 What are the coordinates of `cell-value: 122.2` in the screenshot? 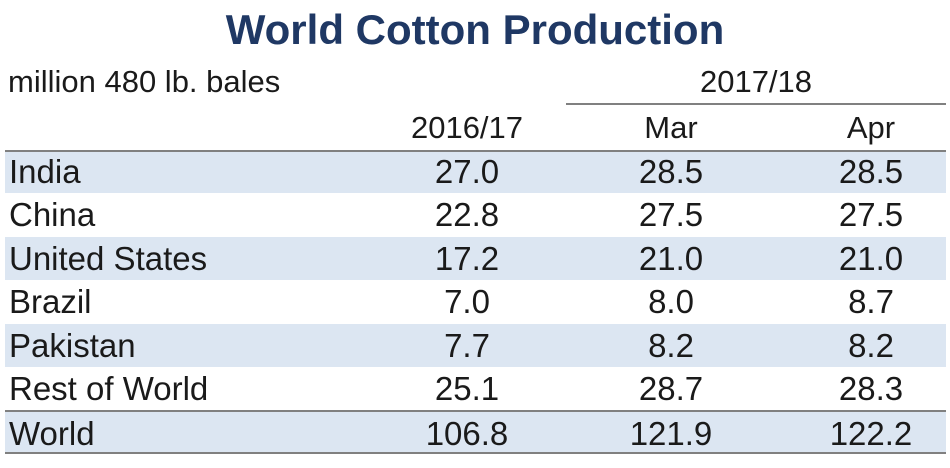 It's located at (871, 434).